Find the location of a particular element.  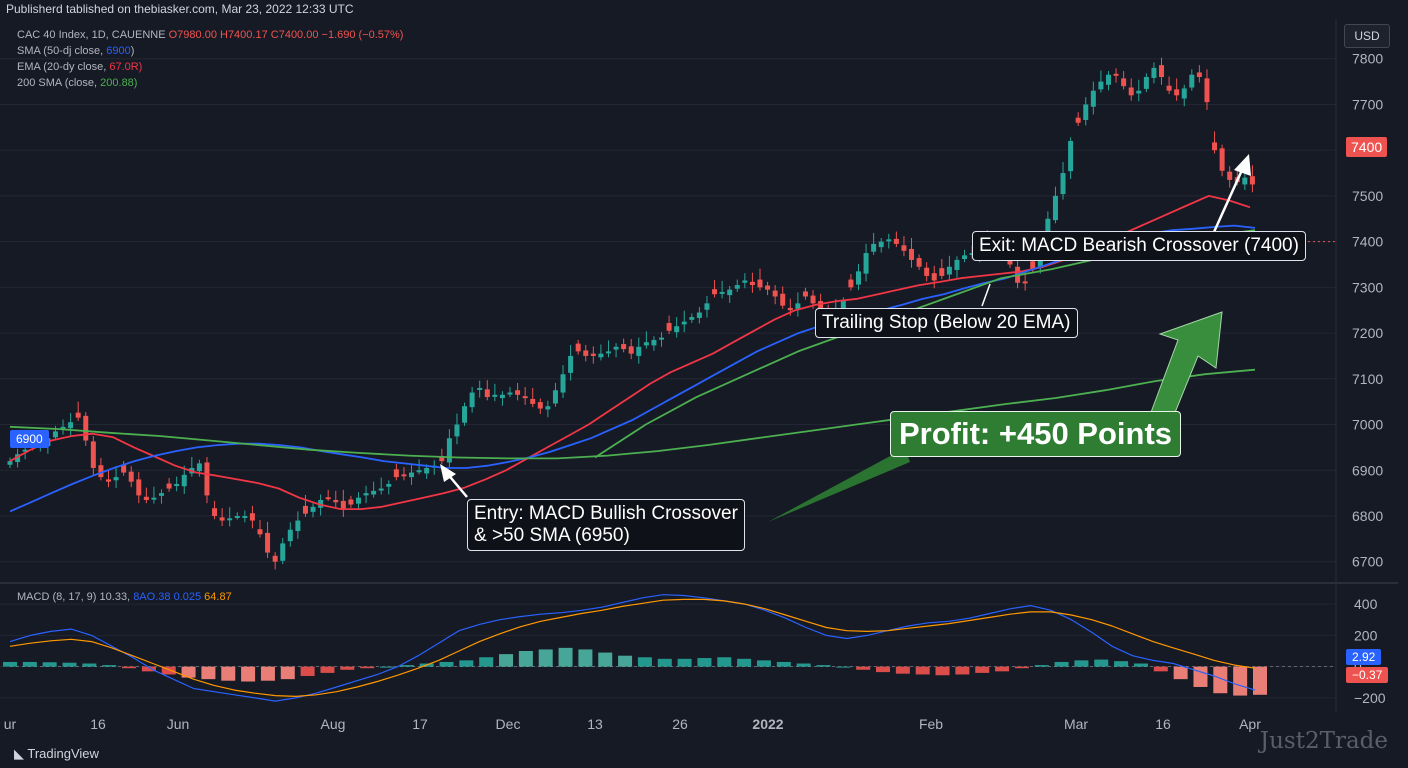

exit-arrow-shaft is located at coordinates (1228, 201).